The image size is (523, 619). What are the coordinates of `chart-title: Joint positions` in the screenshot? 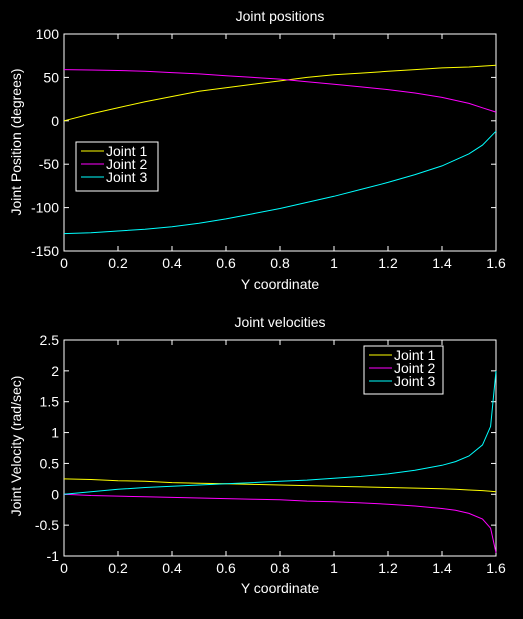 It's located at (280, 16).